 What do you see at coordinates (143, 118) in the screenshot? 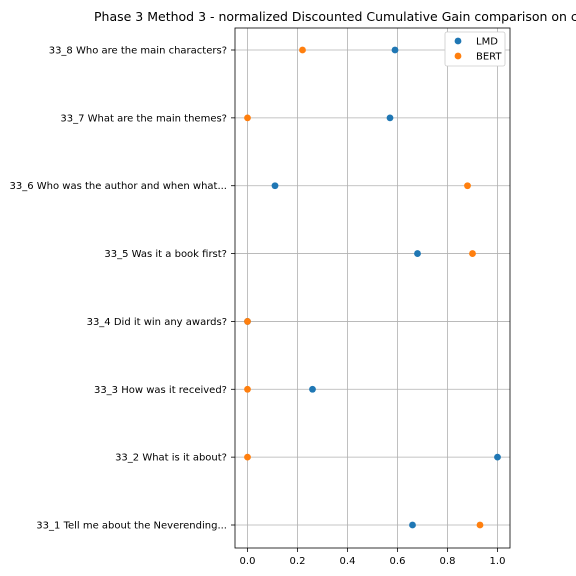
I see `y-category-label: 33_7 What are the main themes?` at bounding box center [143, 118].